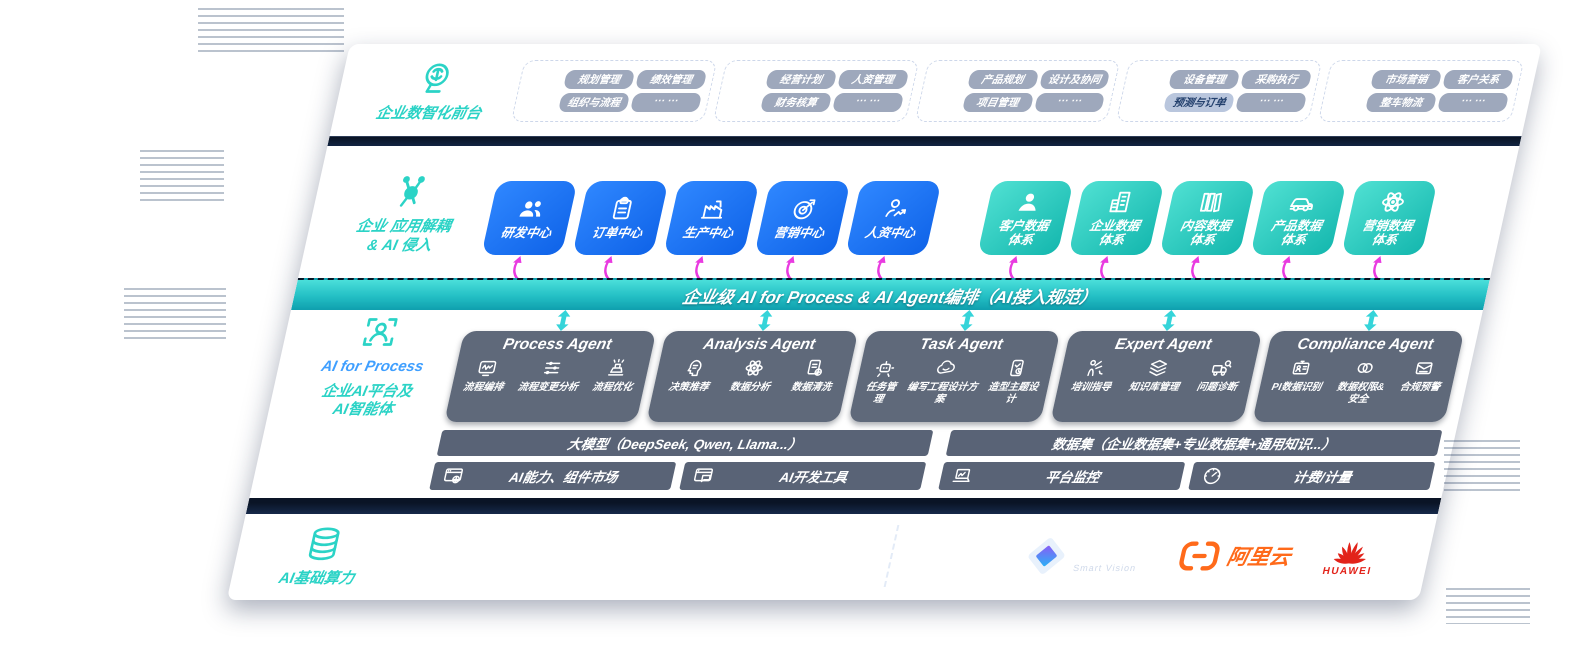 The height and width of the screenshot is (647, 1572). Describe the element at coordinates (881, 393) in the screenshot. I see `agent-item-label: 任务管理` at that location.